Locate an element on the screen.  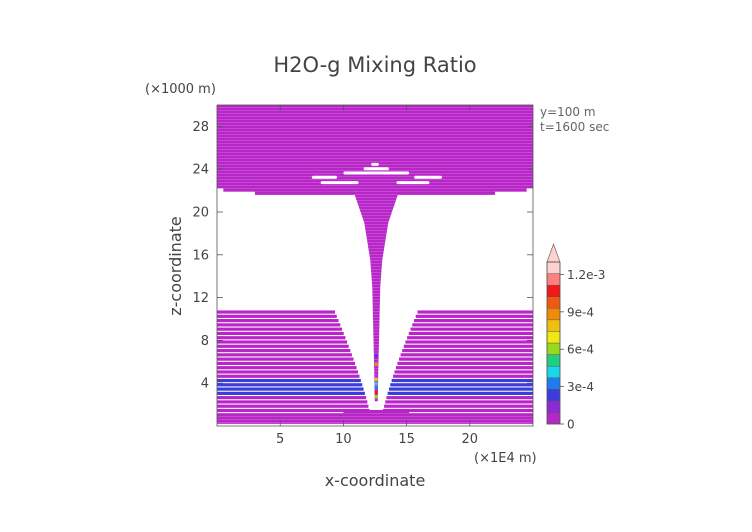
x-unit-label: (×1E4 m) is located at coordinates (505, 458).